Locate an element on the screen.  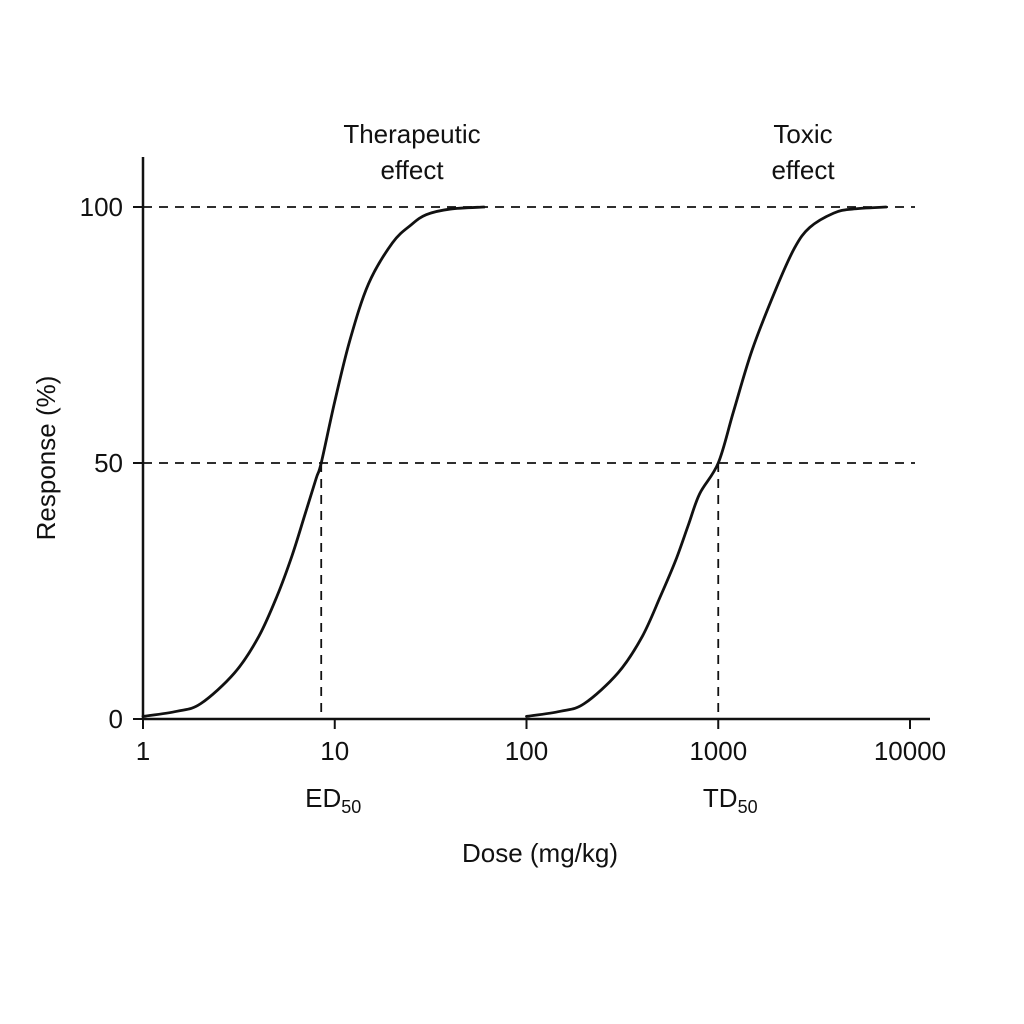
x-axis-title: Dose (mg/kg) is located at coordinates (540, 853).